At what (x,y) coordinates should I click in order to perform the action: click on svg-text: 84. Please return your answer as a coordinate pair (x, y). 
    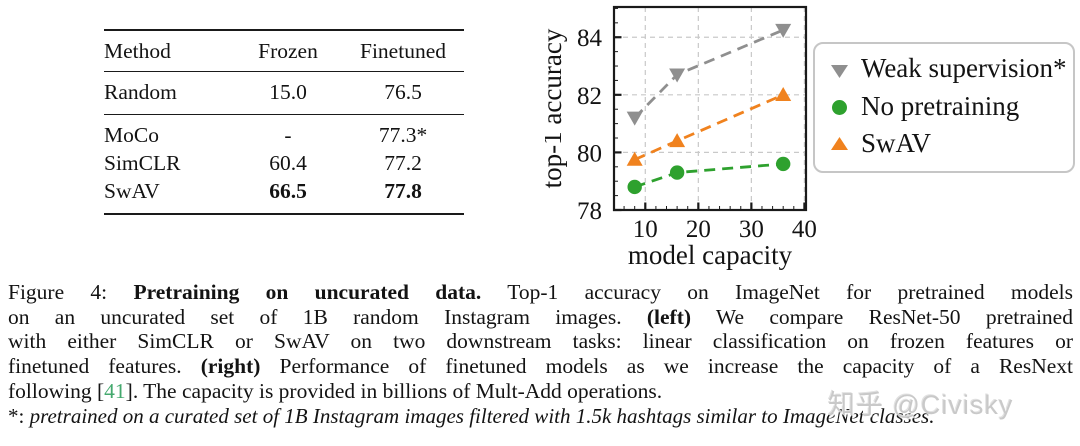
    Looking at the image, I should click on (590, 38).